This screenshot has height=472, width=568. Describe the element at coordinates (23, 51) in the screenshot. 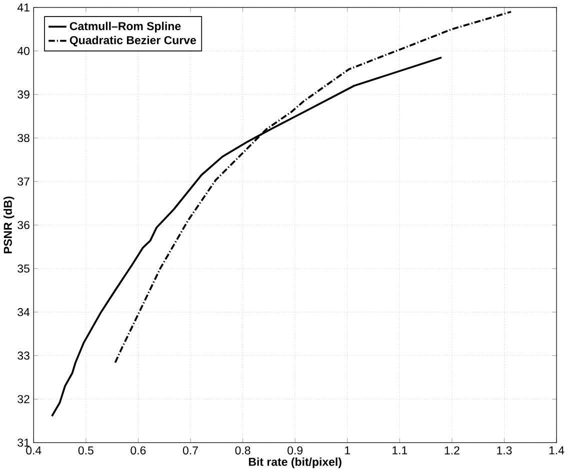

I see `y-tick-label: 40` at that location.